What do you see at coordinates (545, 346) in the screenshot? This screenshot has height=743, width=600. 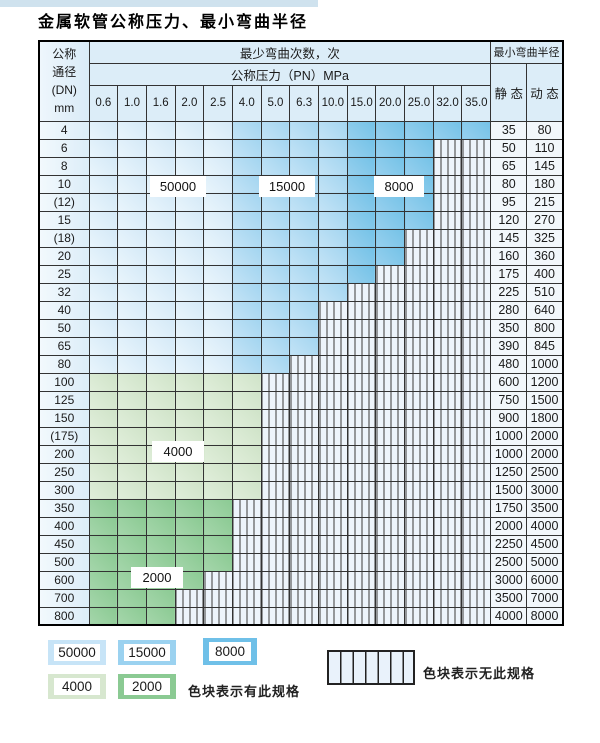 I see `dynamic-radius-value: 845` at bounding box center [545, 346].